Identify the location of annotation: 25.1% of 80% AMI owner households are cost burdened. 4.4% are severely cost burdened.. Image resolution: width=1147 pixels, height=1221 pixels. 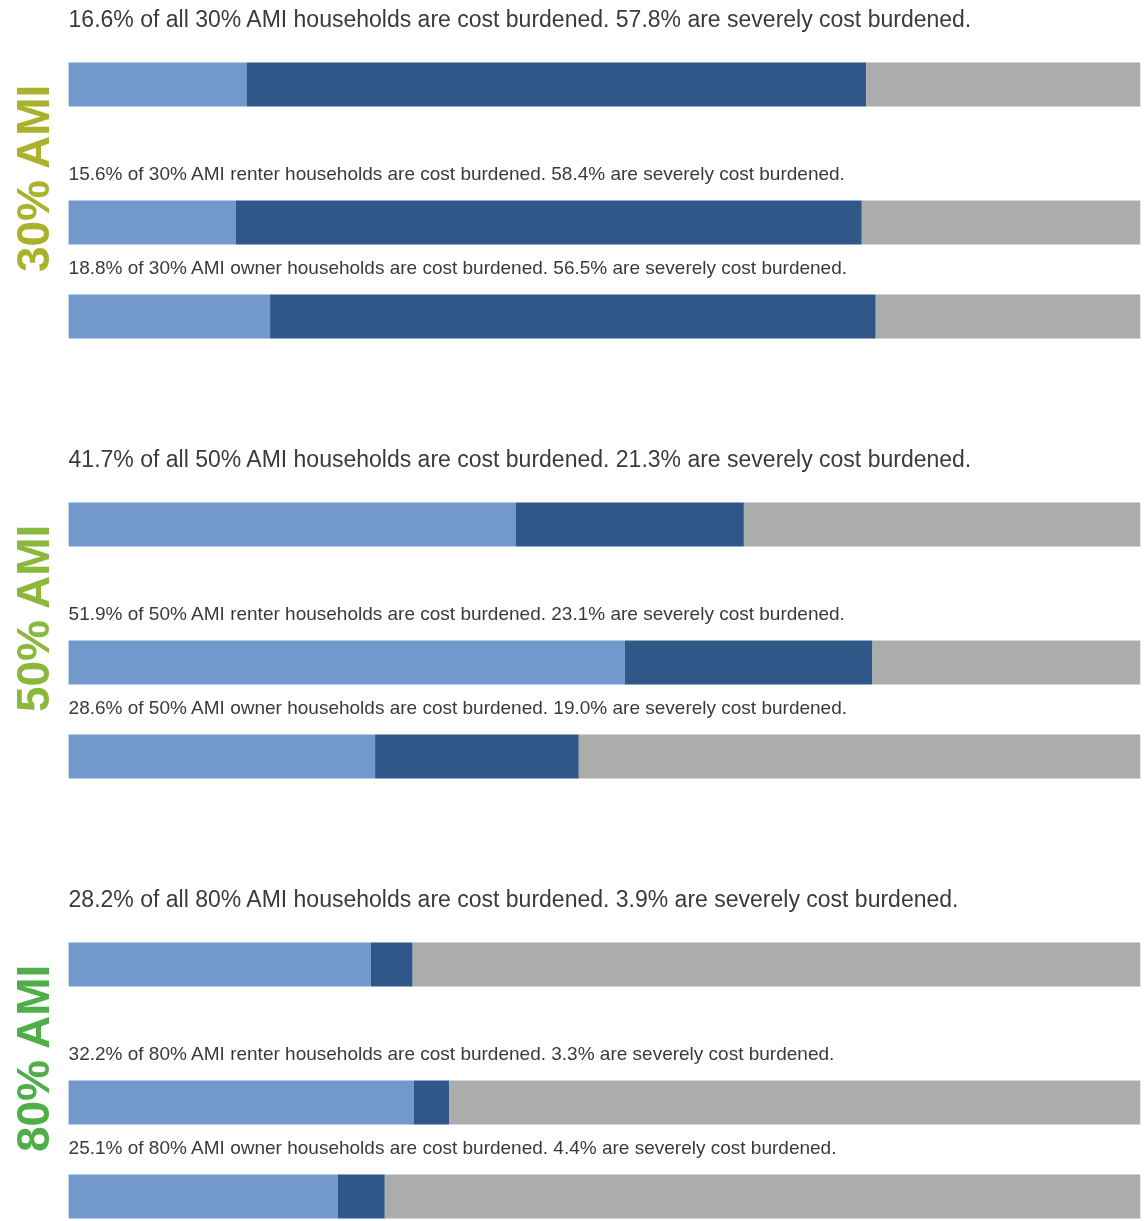
(452, 1147).